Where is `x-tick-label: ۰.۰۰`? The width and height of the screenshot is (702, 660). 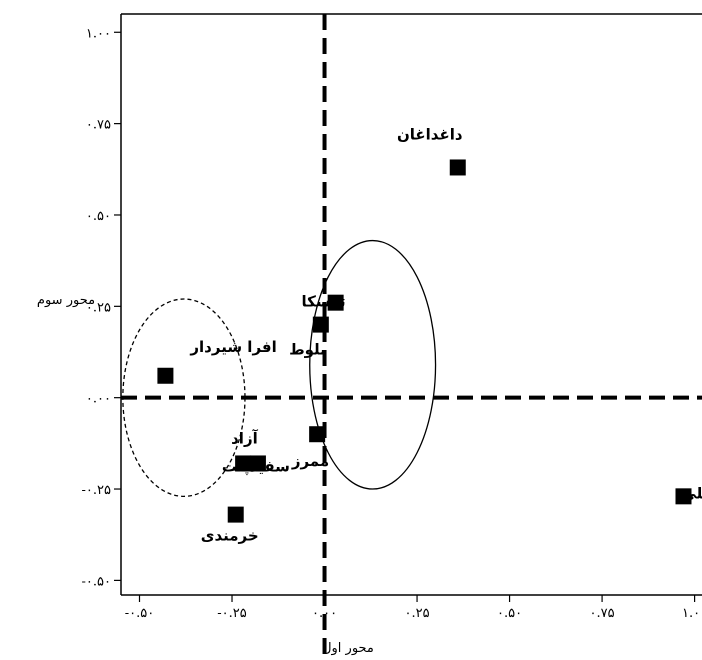
x-tick-label: ۰.۰۰ is located at coordinates (324, 613).